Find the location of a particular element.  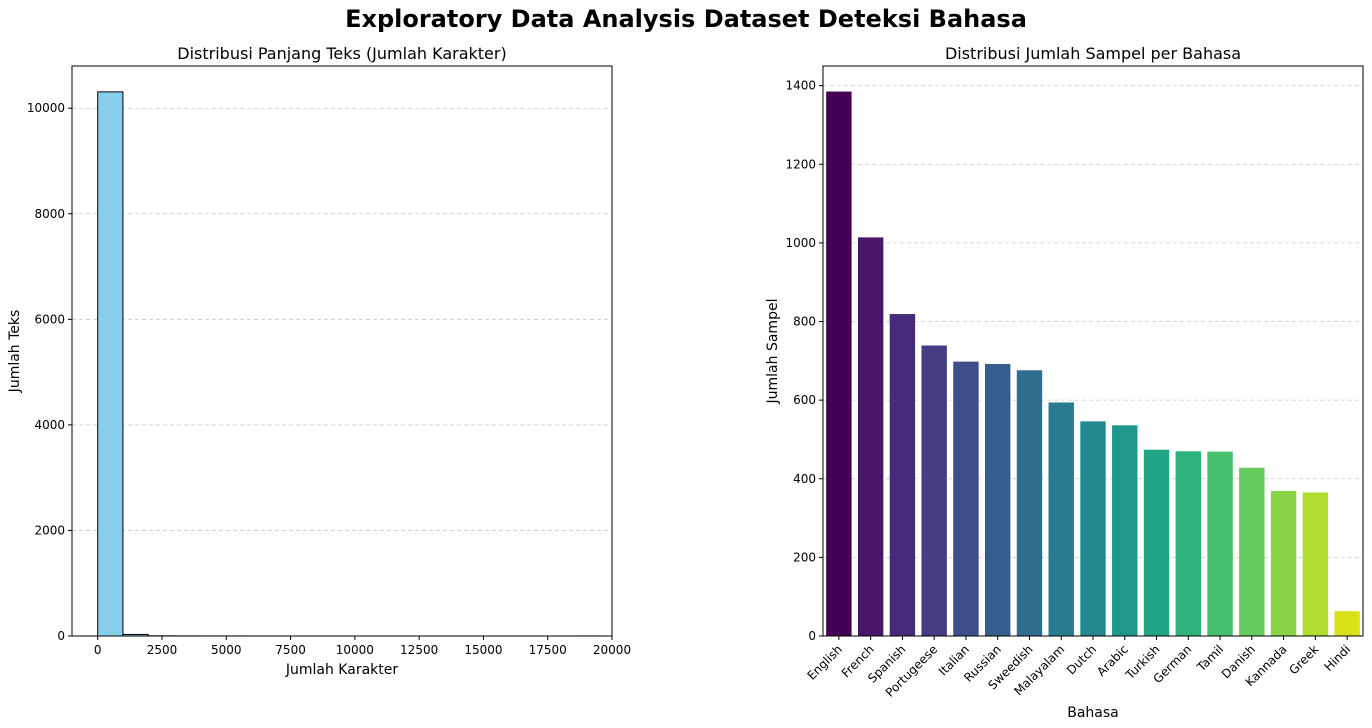

bar-chart-y-tick-label: 400 is located at coordinates (804, 479).